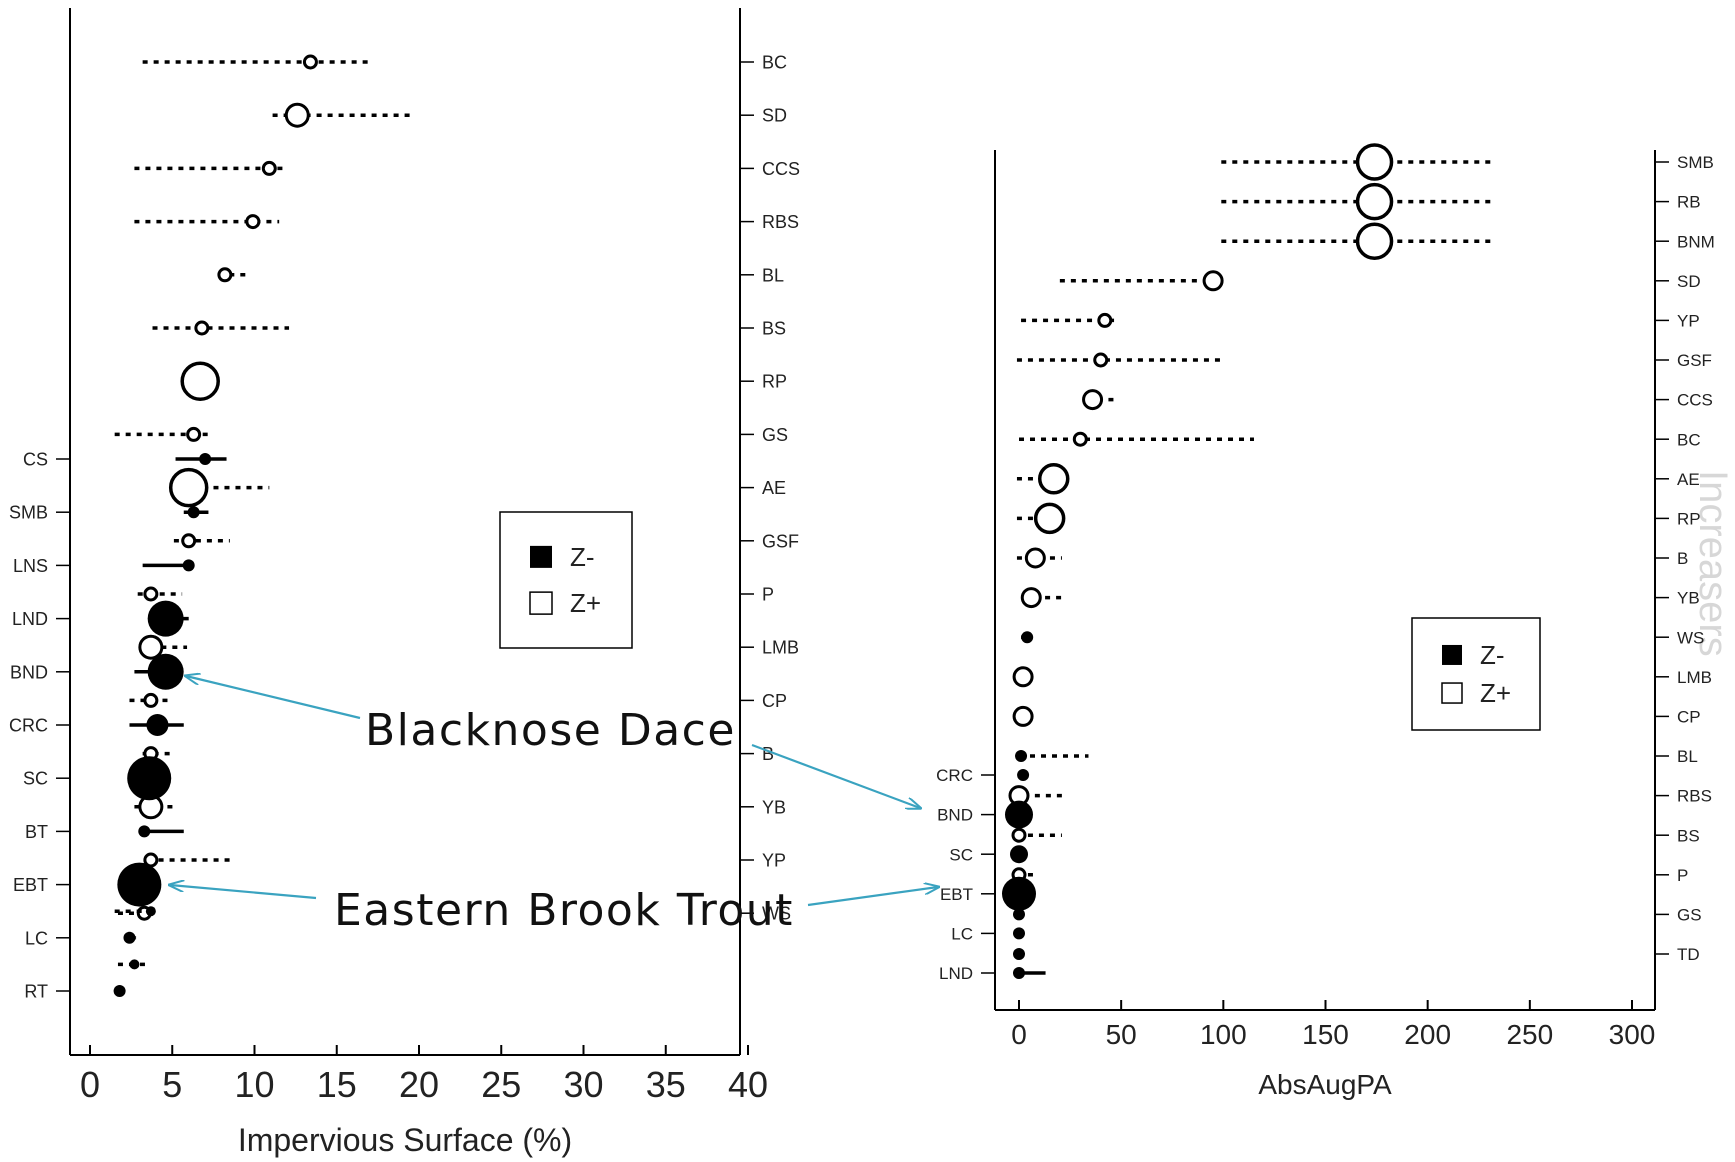  What do you see at coordinates (1696, 241) in the screenshot?
I see `right-tick-label: BNM` at bounding box center [1696, 241].